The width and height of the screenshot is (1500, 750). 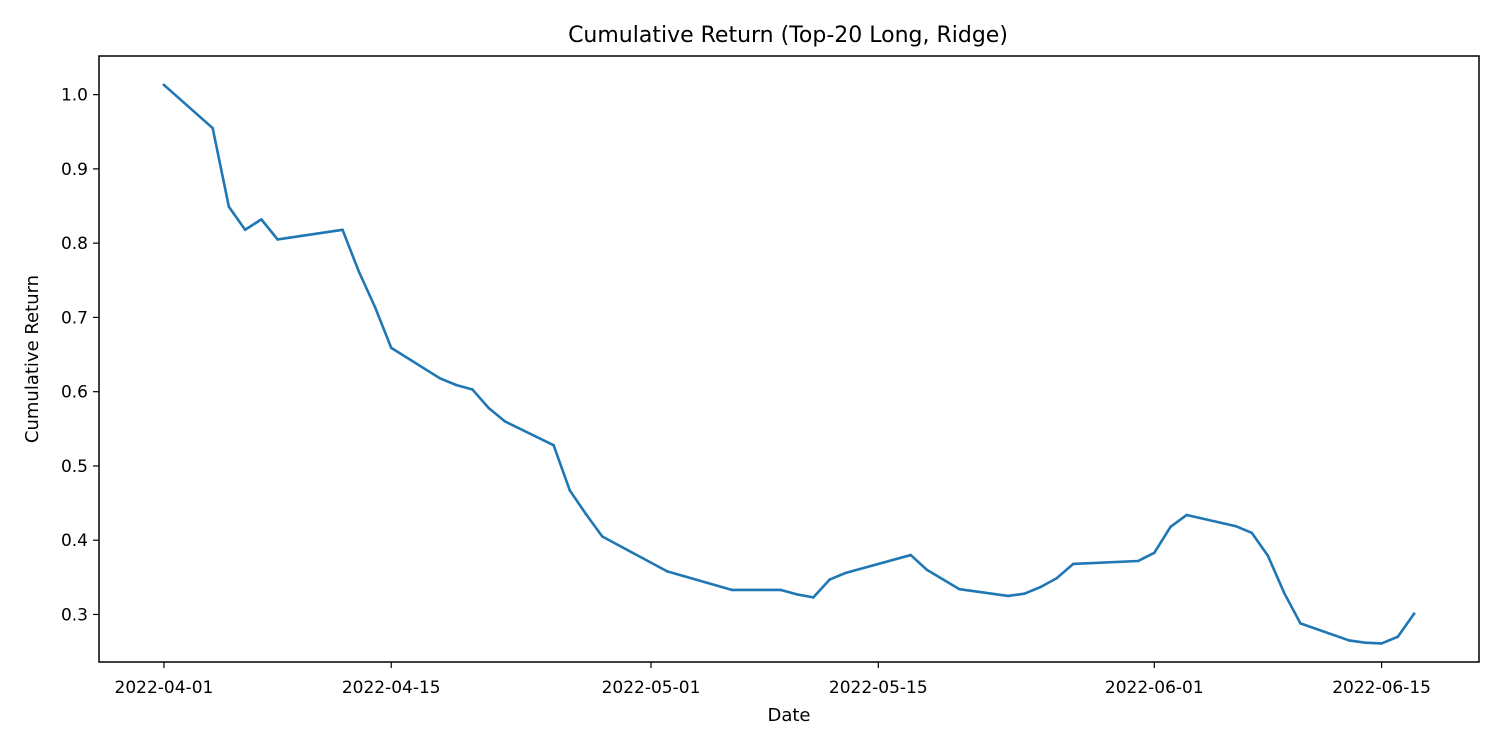 I want to click on x-tick-label: 2022-04-01, so click(x=164, y=688).